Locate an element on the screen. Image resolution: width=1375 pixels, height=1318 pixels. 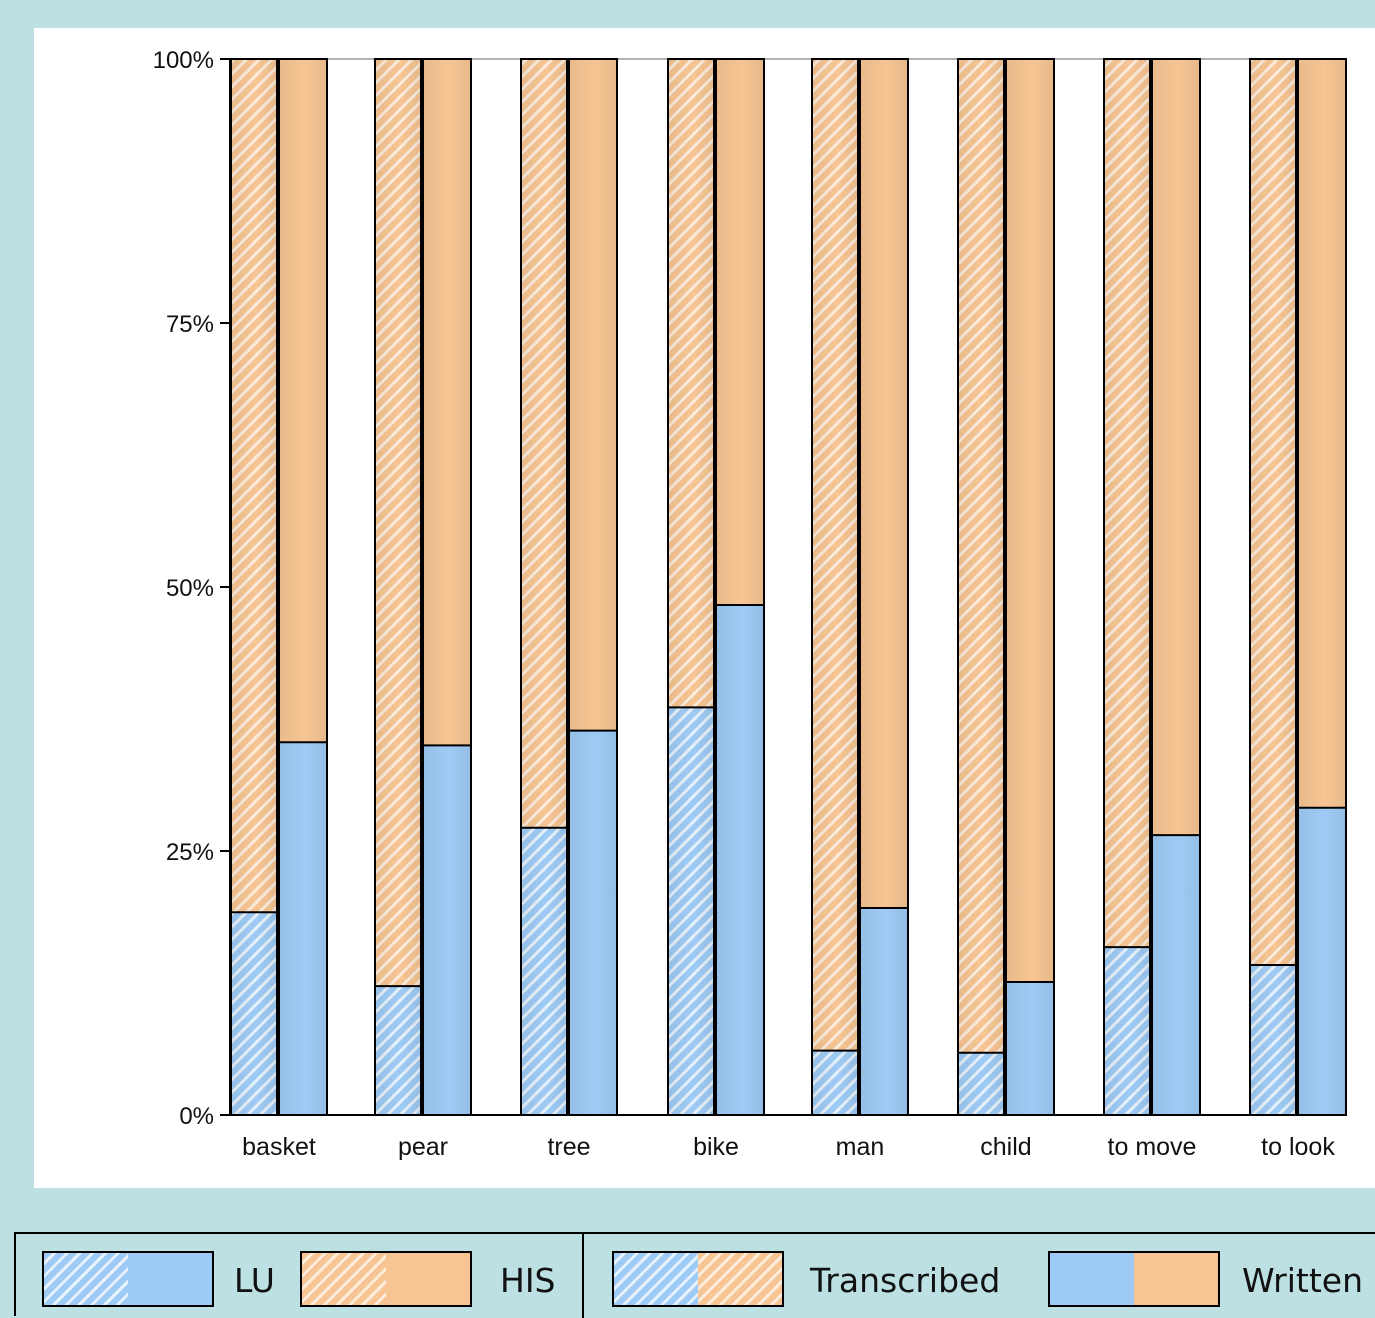
legend: LU HIS Transcribed Written is located at coordinates (694, 1275).